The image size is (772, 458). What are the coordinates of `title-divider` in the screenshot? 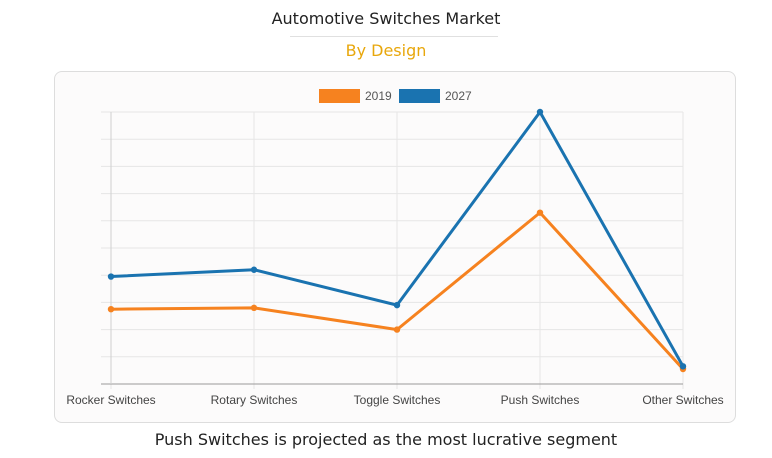 It's located at (394, 36).